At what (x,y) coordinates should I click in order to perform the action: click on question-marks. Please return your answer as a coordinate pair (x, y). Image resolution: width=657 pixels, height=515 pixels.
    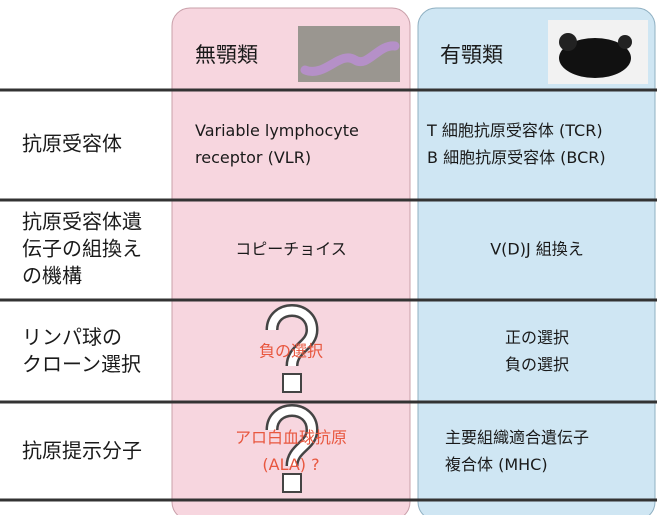
    Looking at the image, I should click on (292, 398).